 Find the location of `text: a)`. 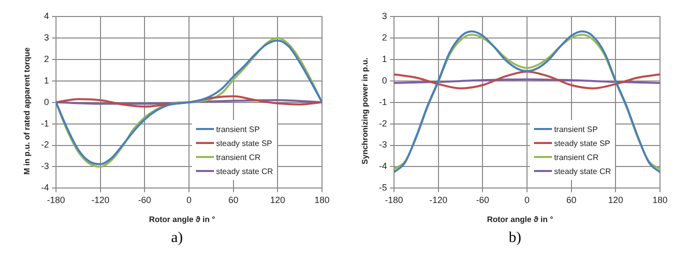

text: a) is located at coordinates (177, 238).